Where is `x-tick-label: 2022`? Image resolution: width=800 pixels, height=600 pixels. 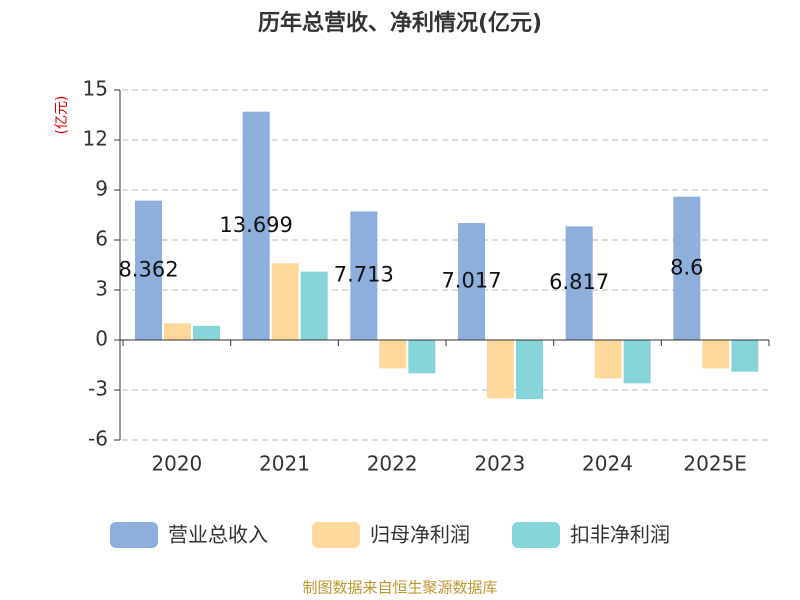
x-tick-label: 2022 is located at coordinates (392, 464).